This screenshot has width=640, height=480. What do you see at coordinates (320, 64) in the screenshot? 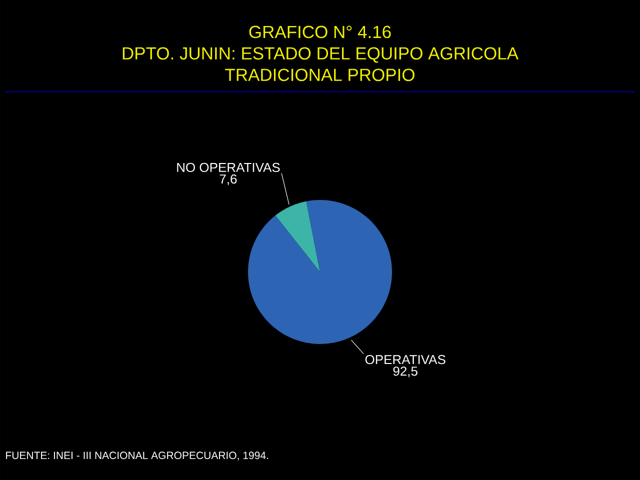
I see `chart-subtitle: DPTO. JUNIN: ESTADO DEL EQUIPO AGRICOLA TRADICIONAL PROPIO` at bounding box center [320, 64].